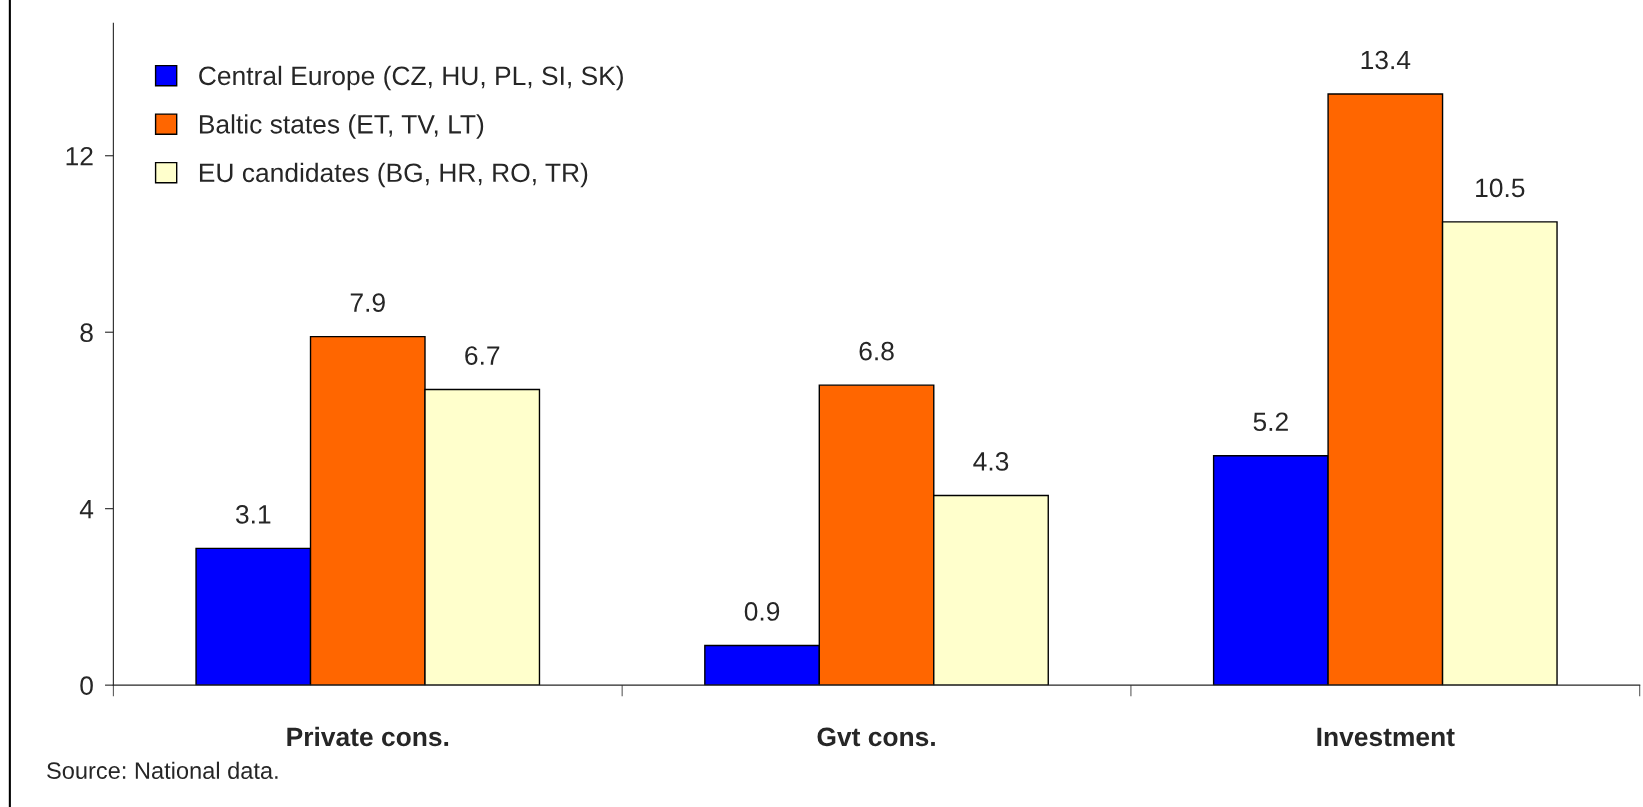 The image size is (1643, 807). Describe the element at coordinates (762, 611) in the screenshot. I see `data-label: 0.9` at that location.